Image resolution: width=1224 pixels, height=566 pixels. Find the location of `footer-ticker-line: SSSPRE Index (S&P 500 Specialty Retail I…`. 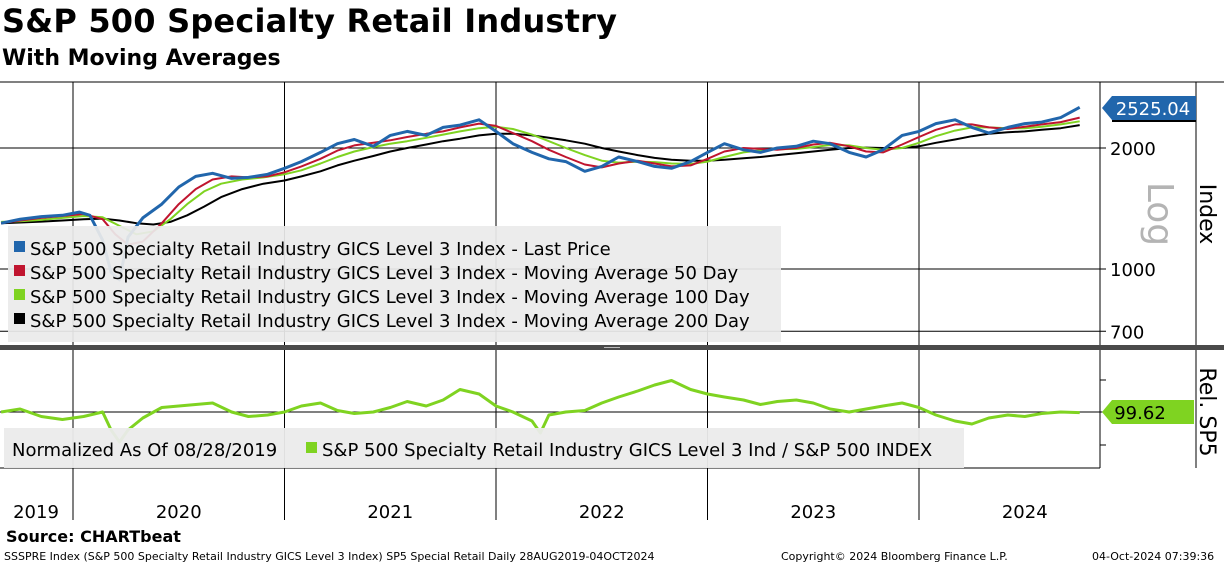

footer-ticker-line: SSSPRE Index (S&P 500 Specialty Retail I… is located at coordinates (329, 556).